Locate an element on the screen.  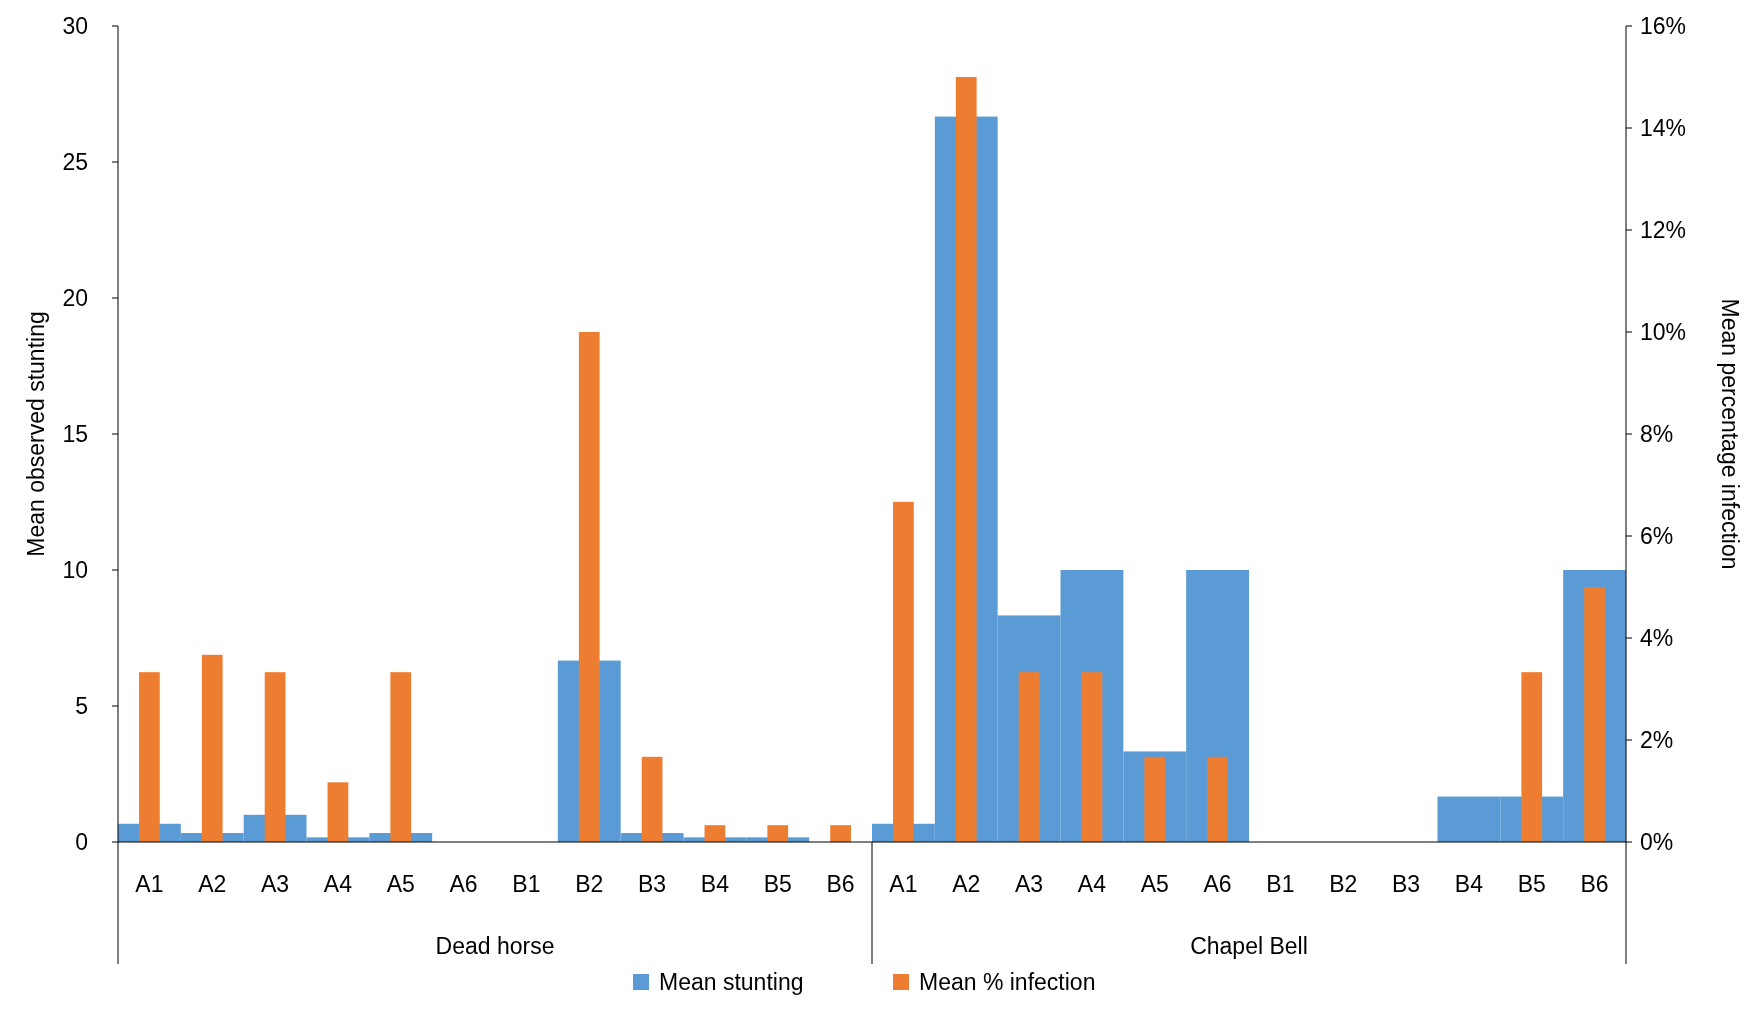
y-tick-label: 5 is located at coordinates (81, 706).